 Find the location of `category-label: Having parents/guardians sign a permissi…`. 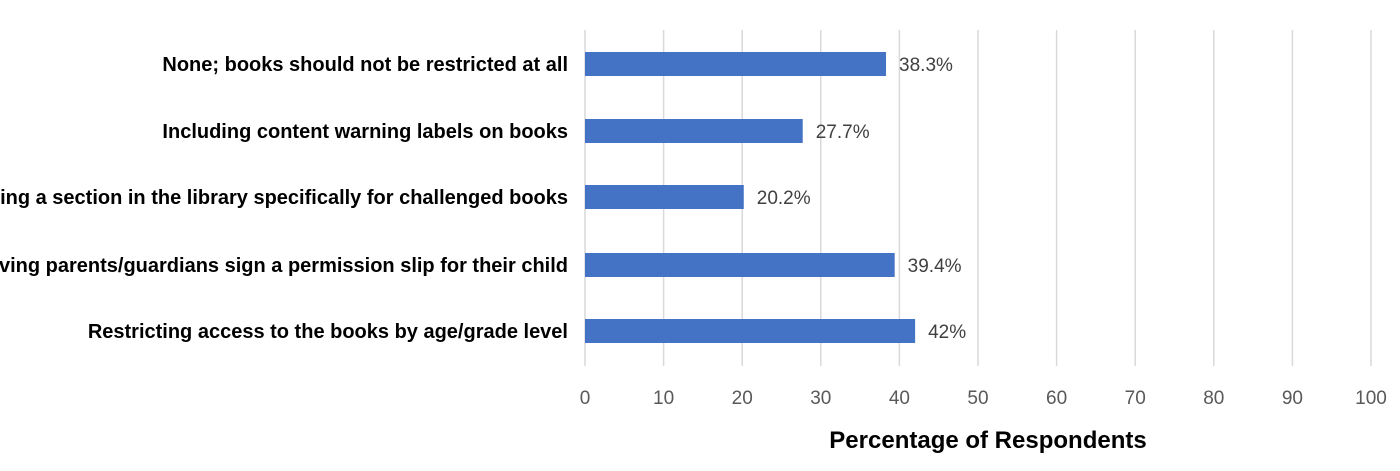

category-label: Having parents/guardians sign a permissi… is located at coordinates (284, 266).